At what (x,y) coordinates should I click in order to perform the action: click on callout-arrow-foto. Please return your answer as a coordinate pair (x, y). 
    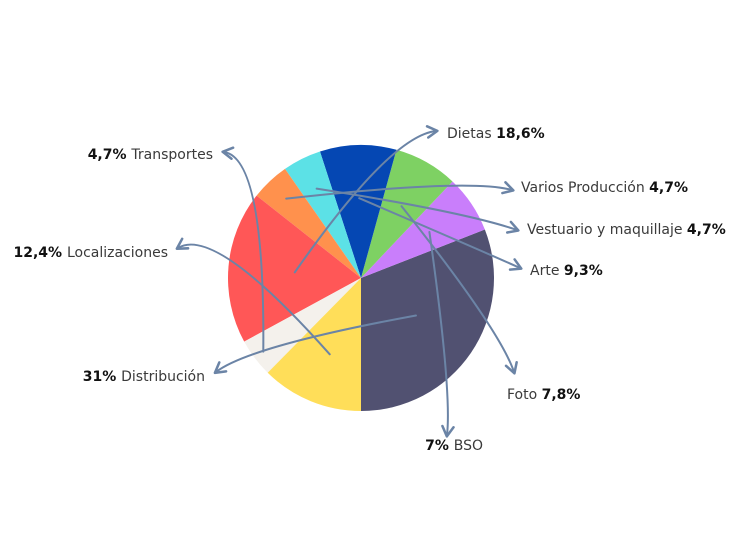
    Looking at the image, I should click on (459, 290).